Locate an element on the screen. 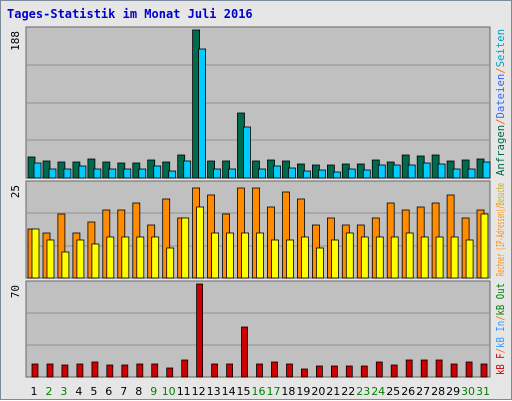  x-tick-day-17: 17 is located at coordinates (274, 391).